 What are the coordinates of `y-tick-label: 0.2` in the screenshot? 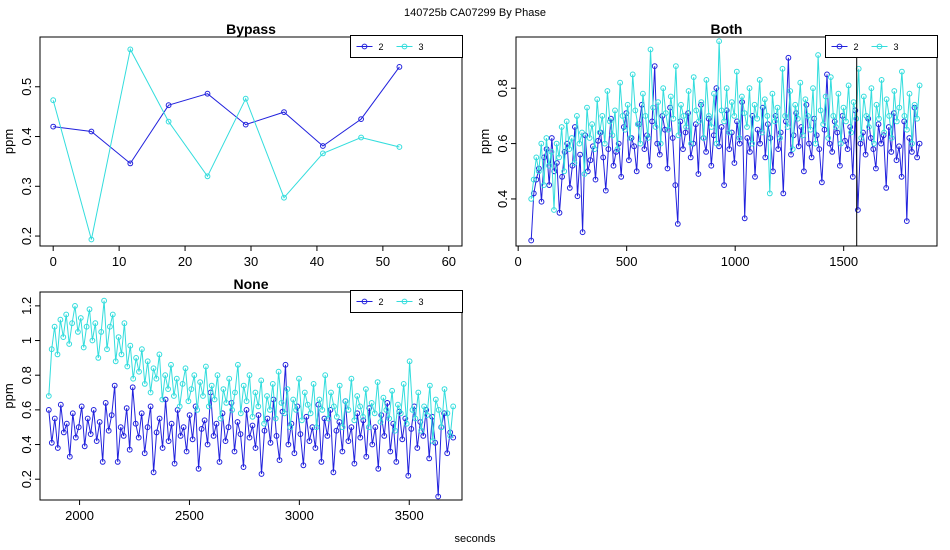 It's located at (26, 236).